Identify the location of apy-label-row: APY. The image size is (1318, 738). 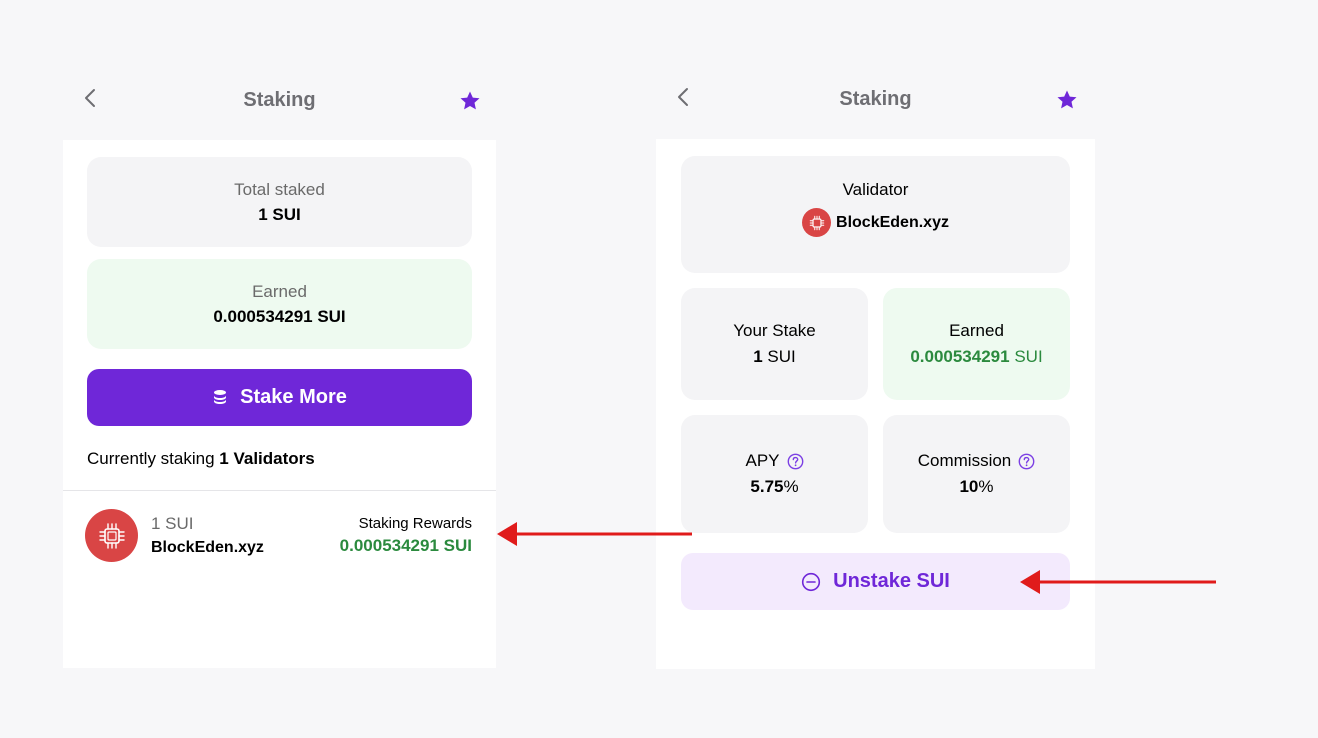
(774, 461).